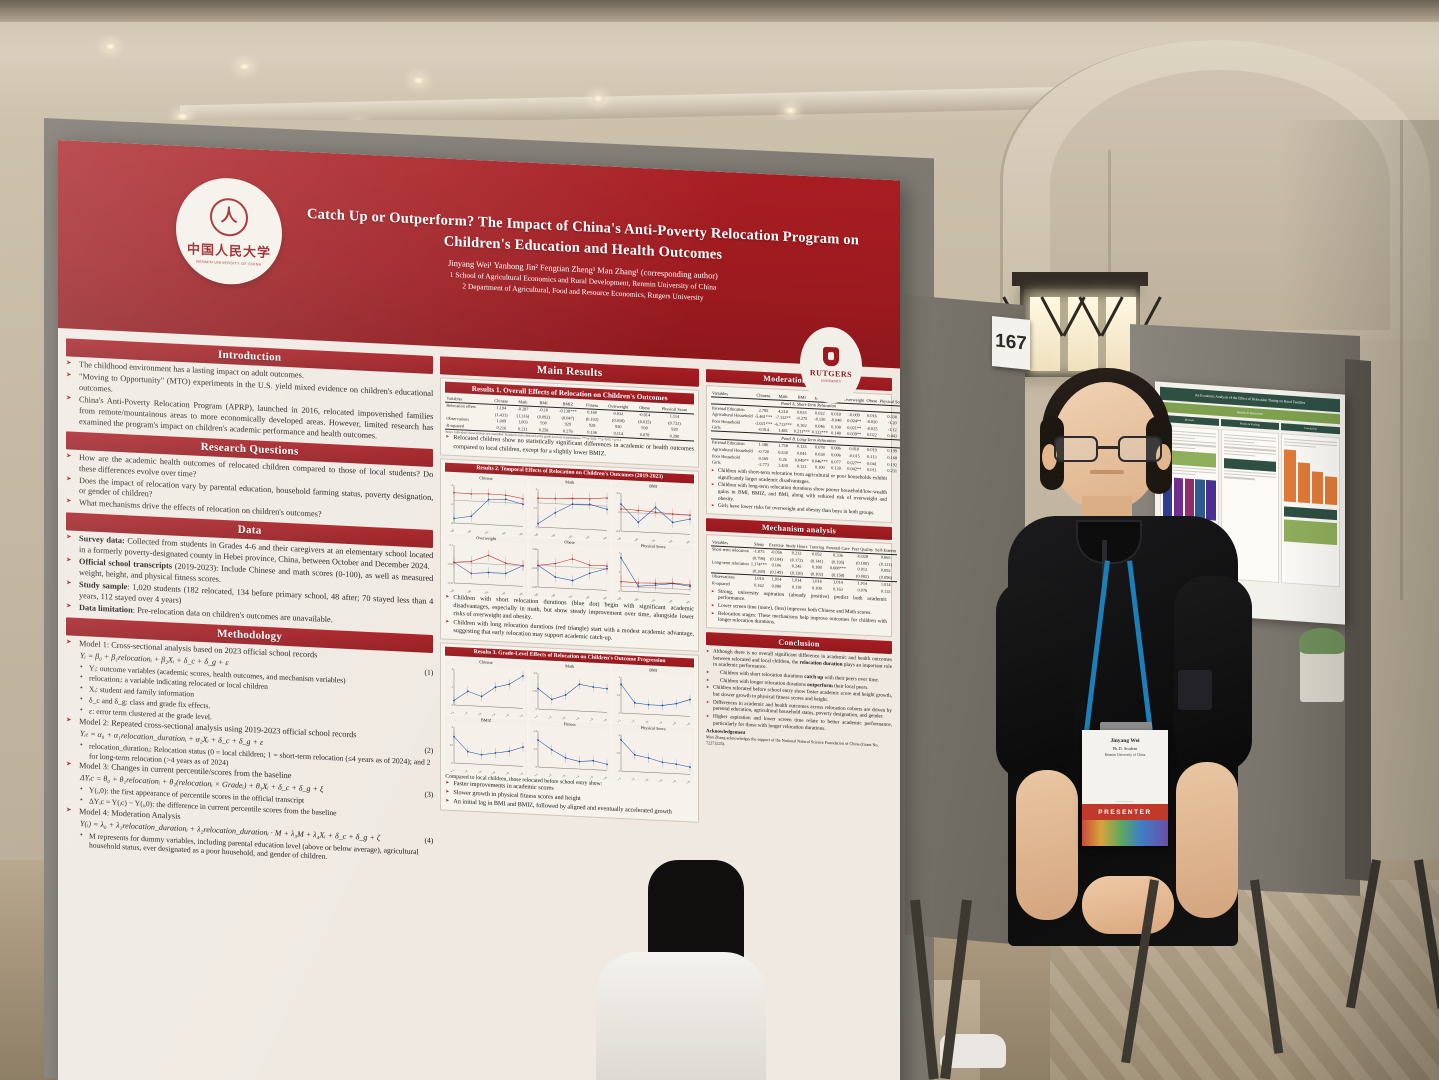 The image size is (1439, 1080). Describe the element at coordinates (1322, 641) in the screenshot. I see `plant-icon` at that location.